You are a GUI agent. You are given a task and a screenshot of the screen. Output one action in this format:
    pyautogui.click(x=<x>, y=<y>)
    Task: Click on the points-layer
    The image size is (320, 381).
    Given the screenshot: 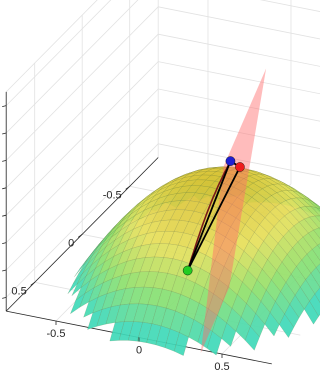 What is the action you would take?
    pyautogui.click(x=213, y=216)
    